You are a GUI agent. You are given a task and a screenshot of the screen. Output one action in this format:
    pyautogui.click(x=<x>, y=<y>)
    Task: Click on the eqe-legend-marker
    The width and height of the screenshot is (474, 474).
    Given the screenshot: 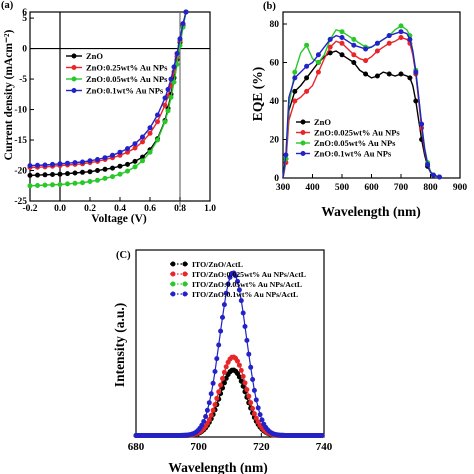 What is the action you would take?
    pyautogui.click(x=303, y=154)
    